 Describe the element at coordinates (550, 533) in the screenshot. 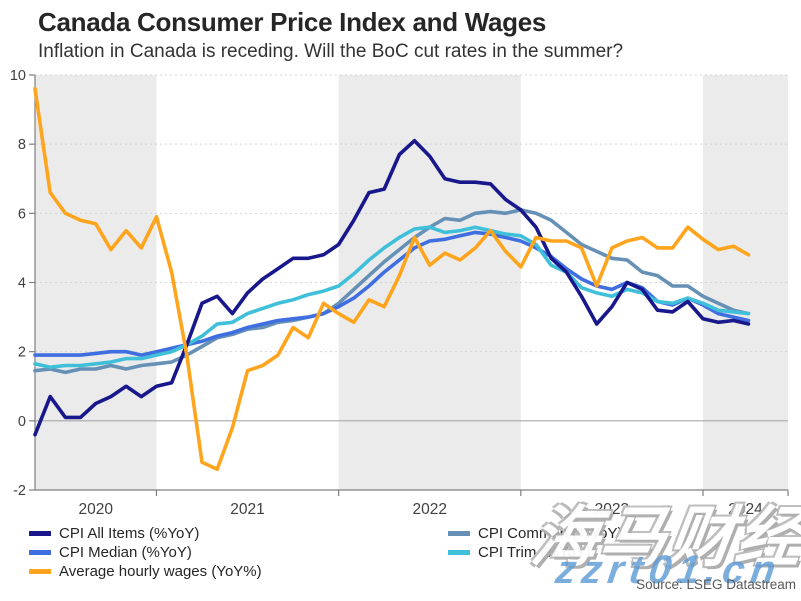

I see `legend-label: CPI Common (%YoY)` at that location.